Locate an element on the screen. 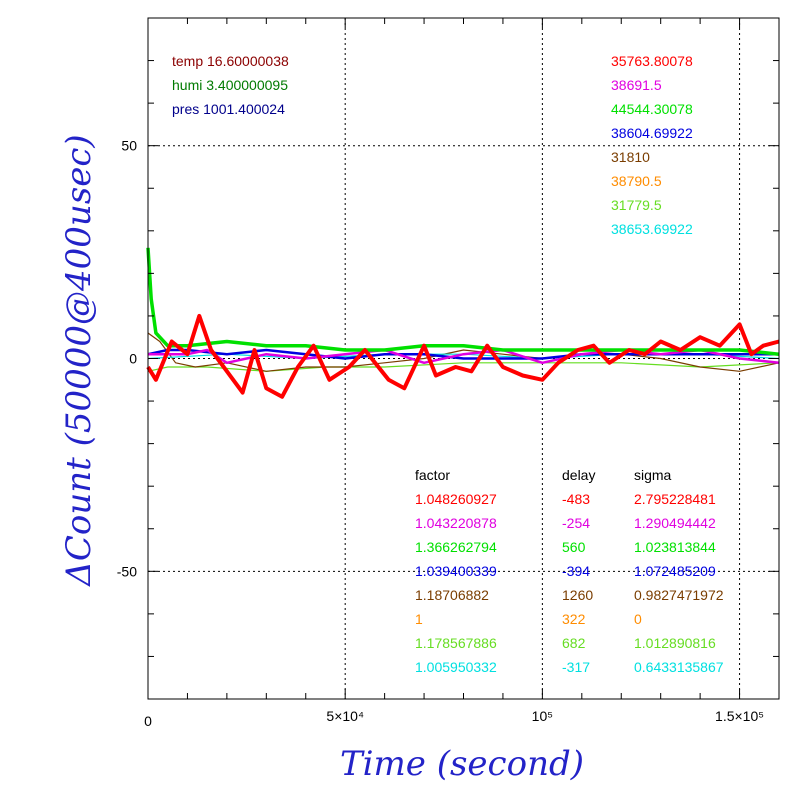 The image size is (797, 797). table-cell-sigma: 0.6433135867 is located at coordinates (679, 667).